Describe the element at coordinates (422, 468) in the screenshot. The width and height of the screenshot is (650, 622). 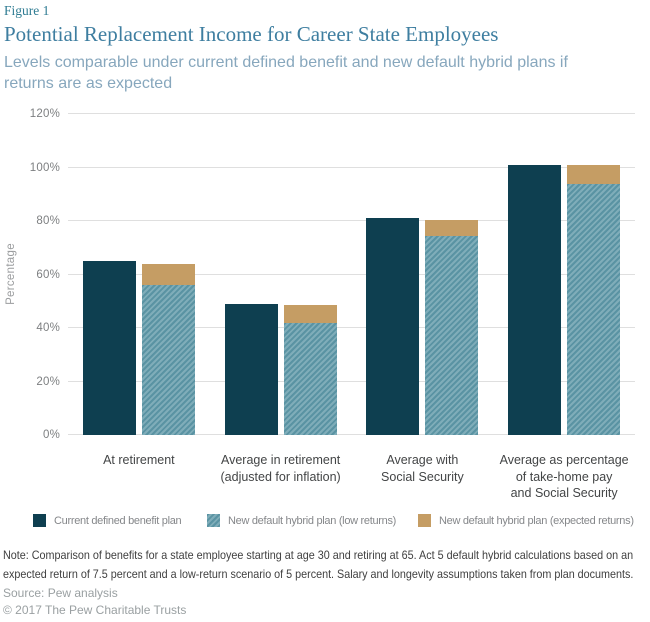
I see `x-axis-label: Average with Social Security` at that location.